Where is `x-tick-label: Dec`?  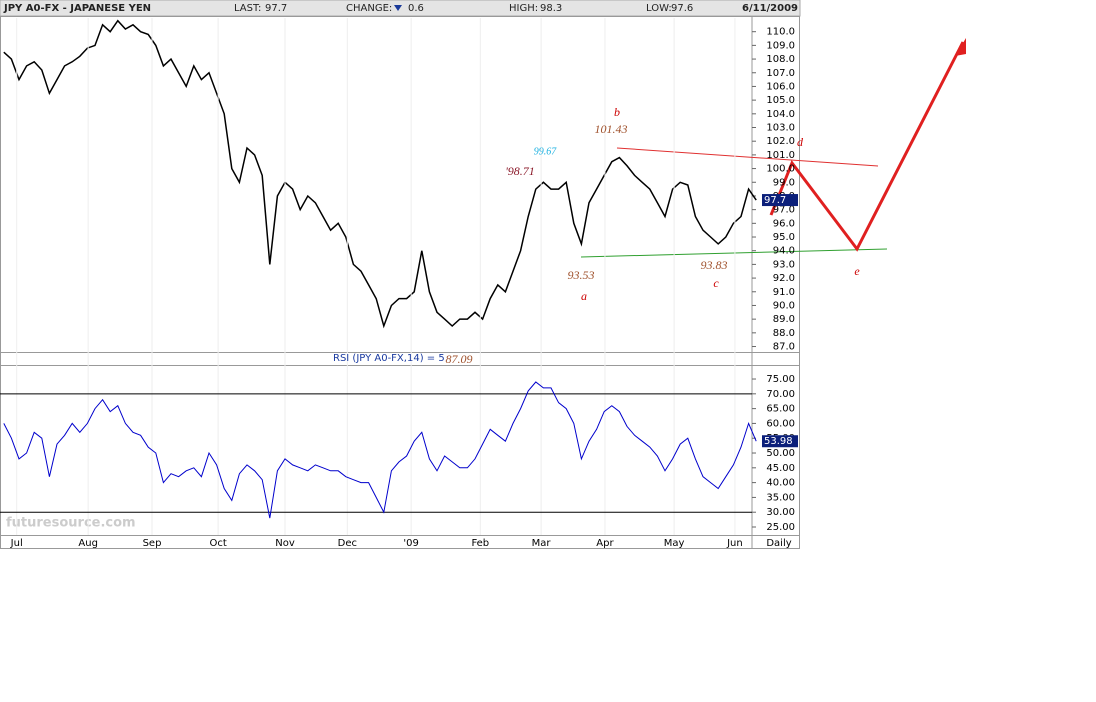
x-tick-label: Dec is located at coordinates (347, 543).